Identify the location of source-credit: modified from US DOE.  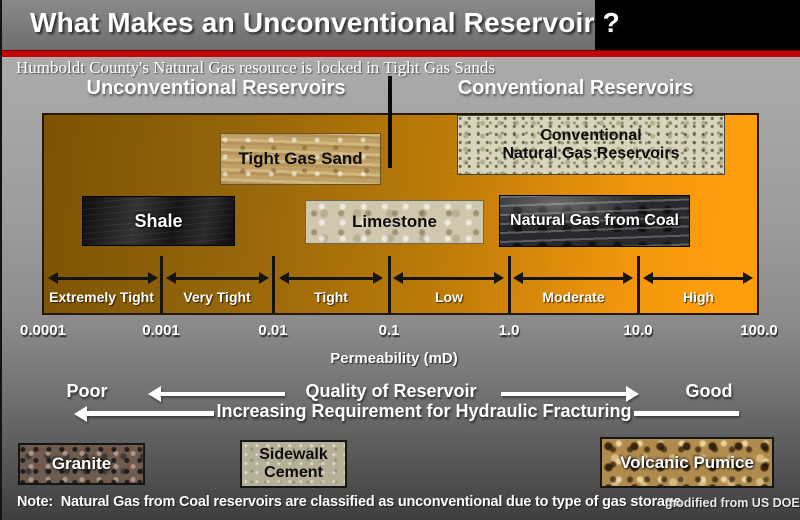
(732, 503).